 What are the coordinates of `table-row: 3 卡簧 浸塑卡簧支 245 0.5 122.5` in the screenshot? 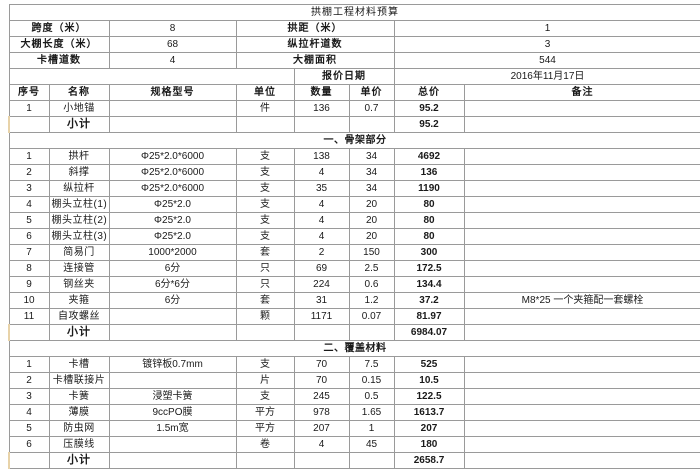 It's located at (354, 396).